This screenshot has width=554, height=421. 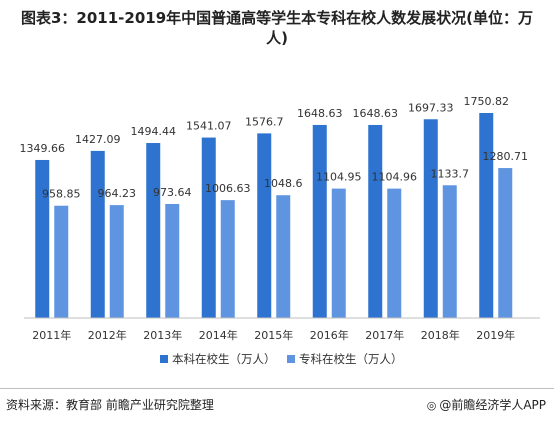 What do you see at coordinates (376, 113) in the screenshot?
I see `data-label-0-6: 1648.63` at bounding box center [376, 113].